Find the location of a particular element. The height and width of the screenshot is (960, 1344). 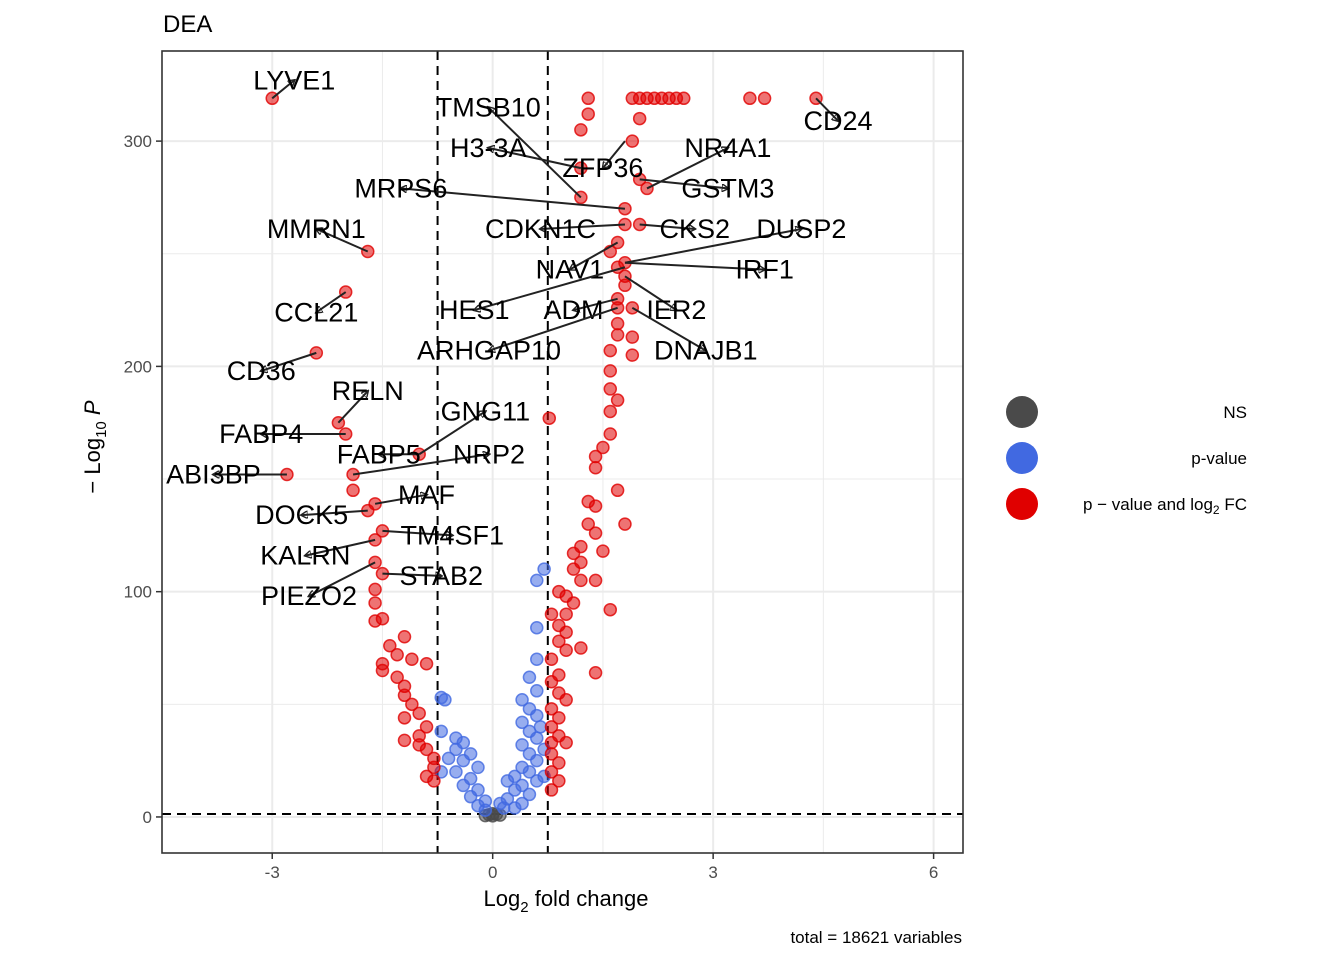

legend-label: NS is located at coordinates (1235, 412).